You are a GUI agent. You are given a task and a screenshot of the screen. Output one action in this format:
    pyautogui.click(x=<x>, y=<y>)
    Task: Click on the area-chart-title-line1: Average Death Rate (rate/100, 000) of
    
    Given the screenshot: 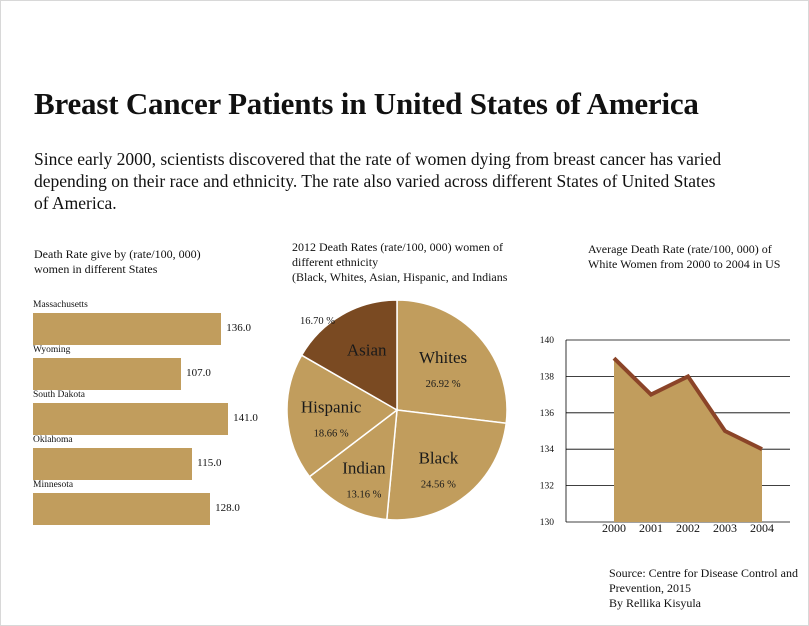 What is the action you would take?
    pyautogui.click(x=680, y=249)
    